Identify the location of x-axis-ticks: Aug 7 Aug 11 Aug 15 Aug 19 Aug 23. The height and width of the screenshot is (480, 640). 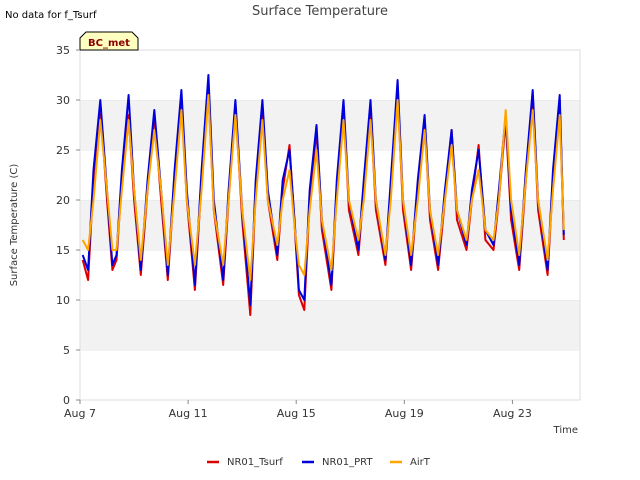
(298, 410).